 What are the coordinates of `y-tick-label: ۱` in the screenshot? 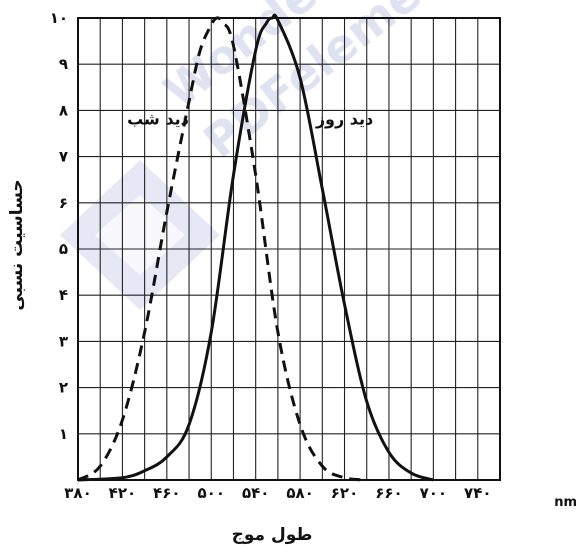 It's located at (63, 434).